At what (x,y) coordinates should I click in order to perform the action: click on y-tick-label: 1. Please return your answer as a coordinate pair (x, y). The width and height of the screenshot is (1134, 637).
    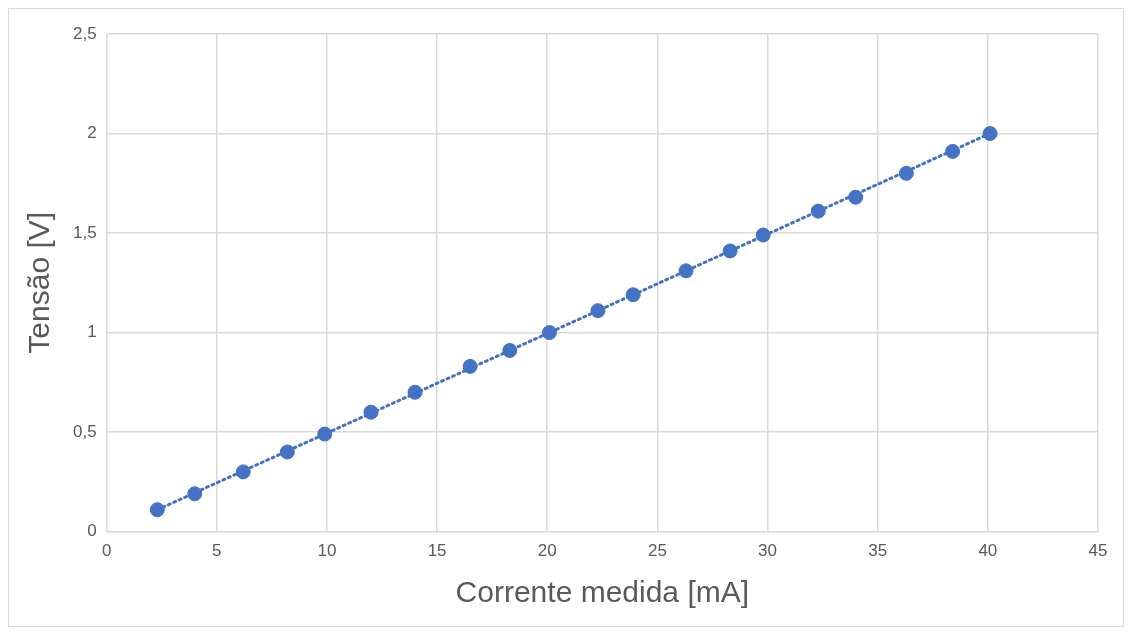
    Looking at the image, I should click on (92, 332).